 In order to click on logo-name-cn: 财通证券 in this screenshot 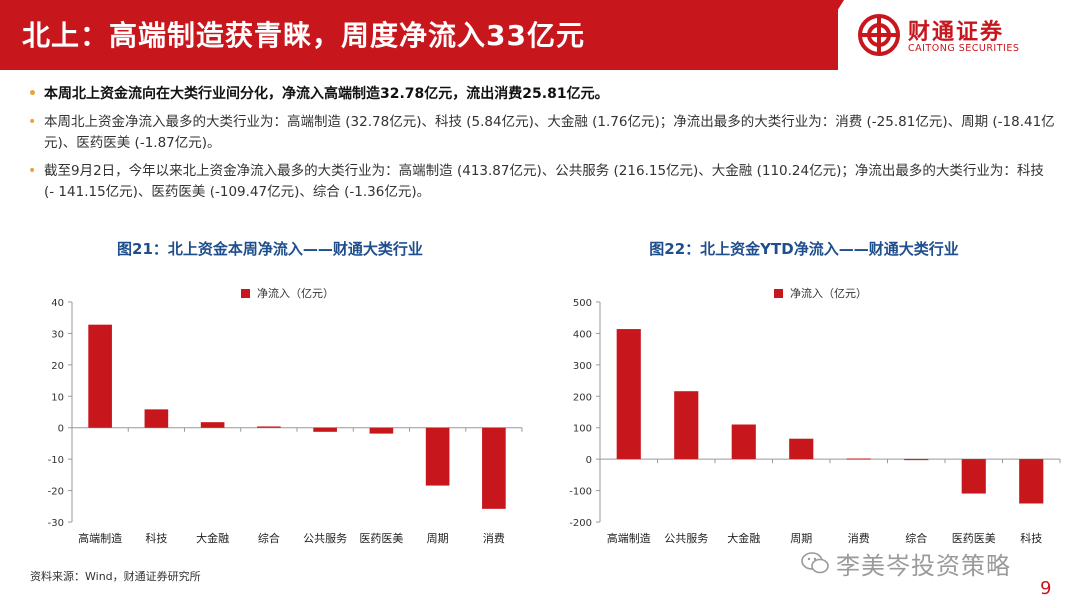, I will do `click(956, 32)`.